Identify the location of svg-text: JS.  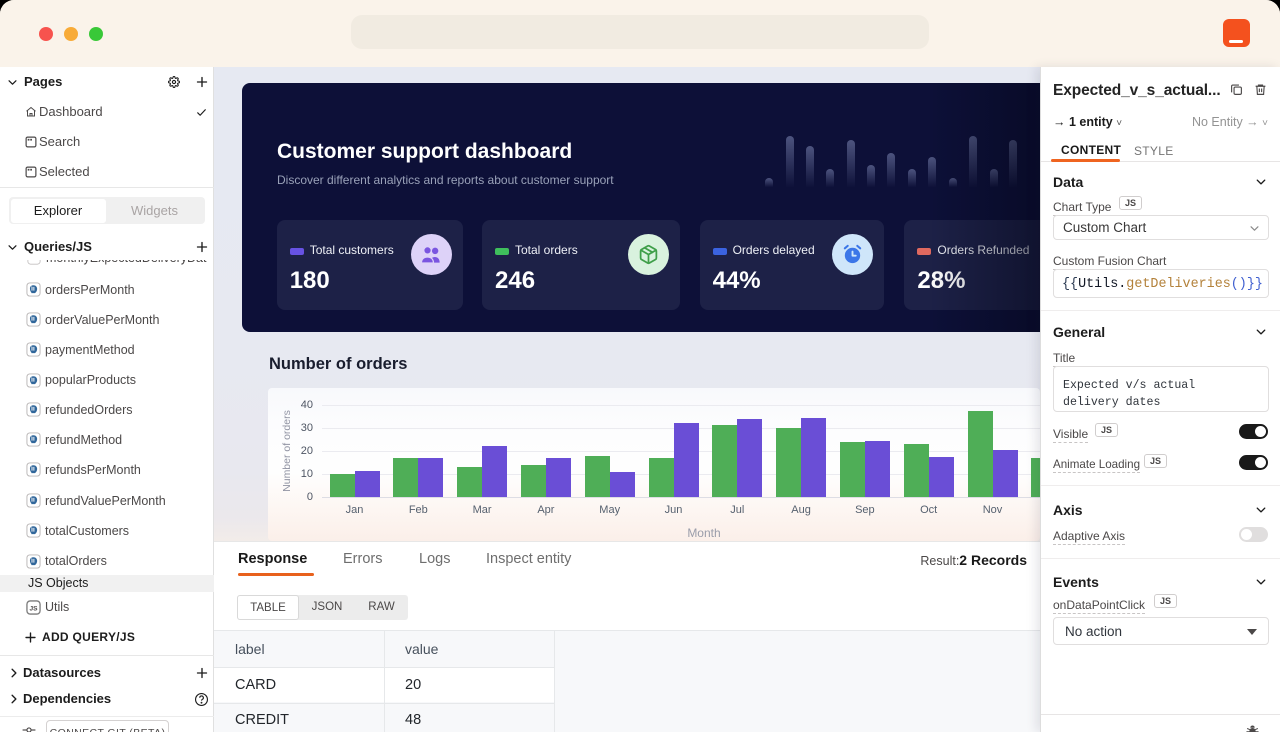
(33, 608).